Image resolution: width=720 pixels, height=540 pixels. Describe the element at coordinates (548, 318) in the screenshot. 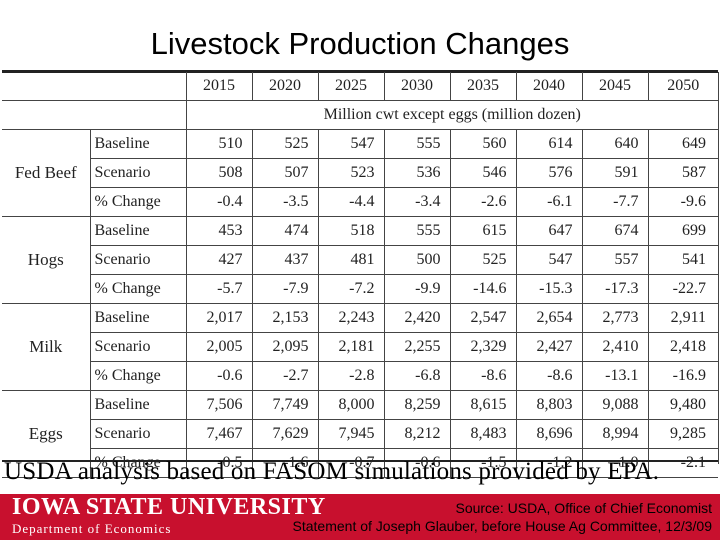

I see `table-cell: 2,654` at that location.